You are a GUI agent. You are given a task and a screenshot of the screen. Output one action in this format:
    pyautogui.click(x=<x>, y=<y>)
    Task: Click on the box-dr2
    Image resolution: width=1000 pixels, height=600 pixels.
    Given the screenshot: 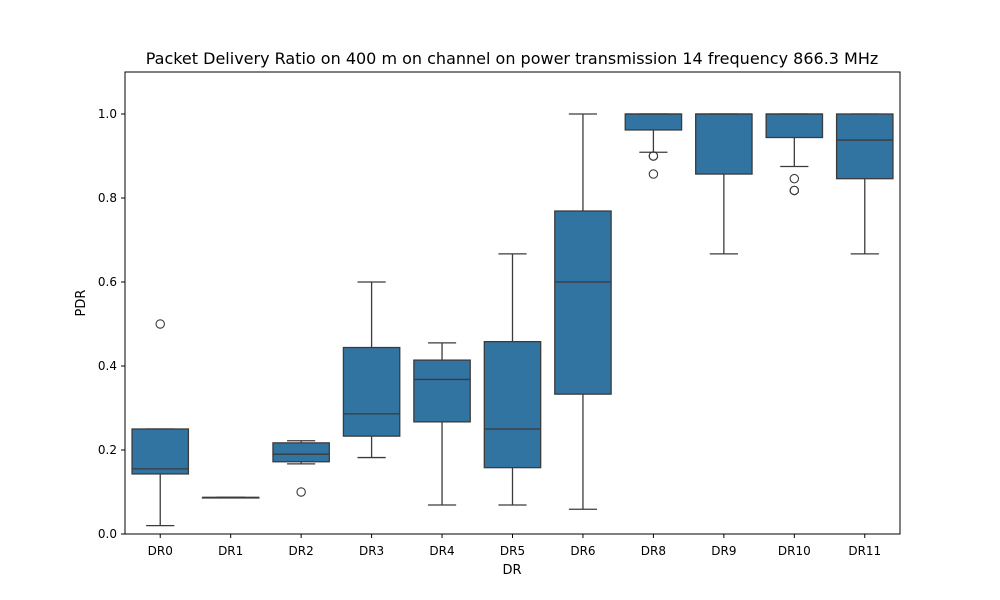 What is the action you would take?
    pyautogui.click(x=301, y=468)
    